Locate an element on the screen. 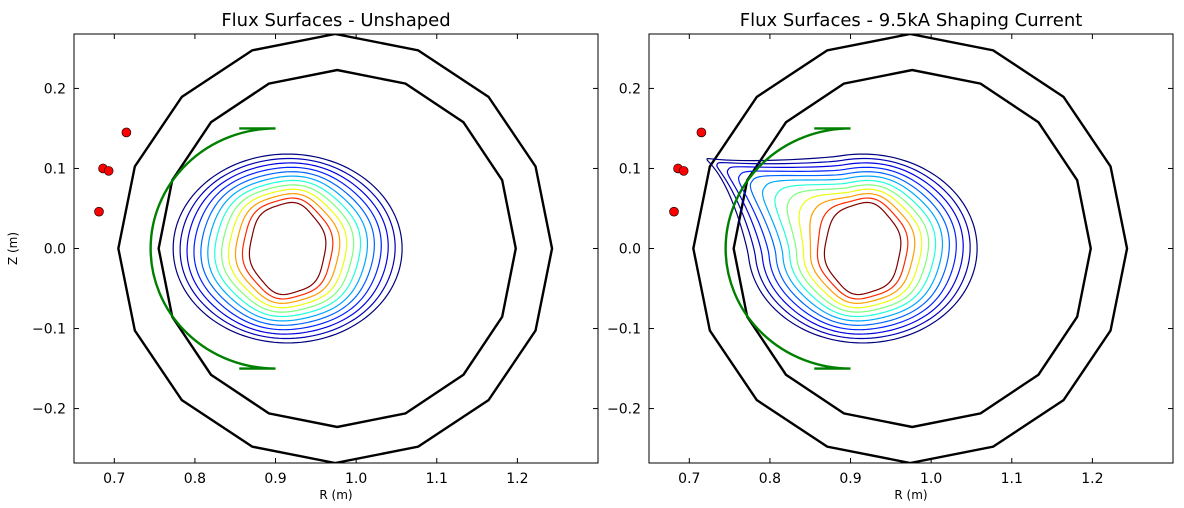  y-axis-label: Z (m) is located at coordinates (13, 248).